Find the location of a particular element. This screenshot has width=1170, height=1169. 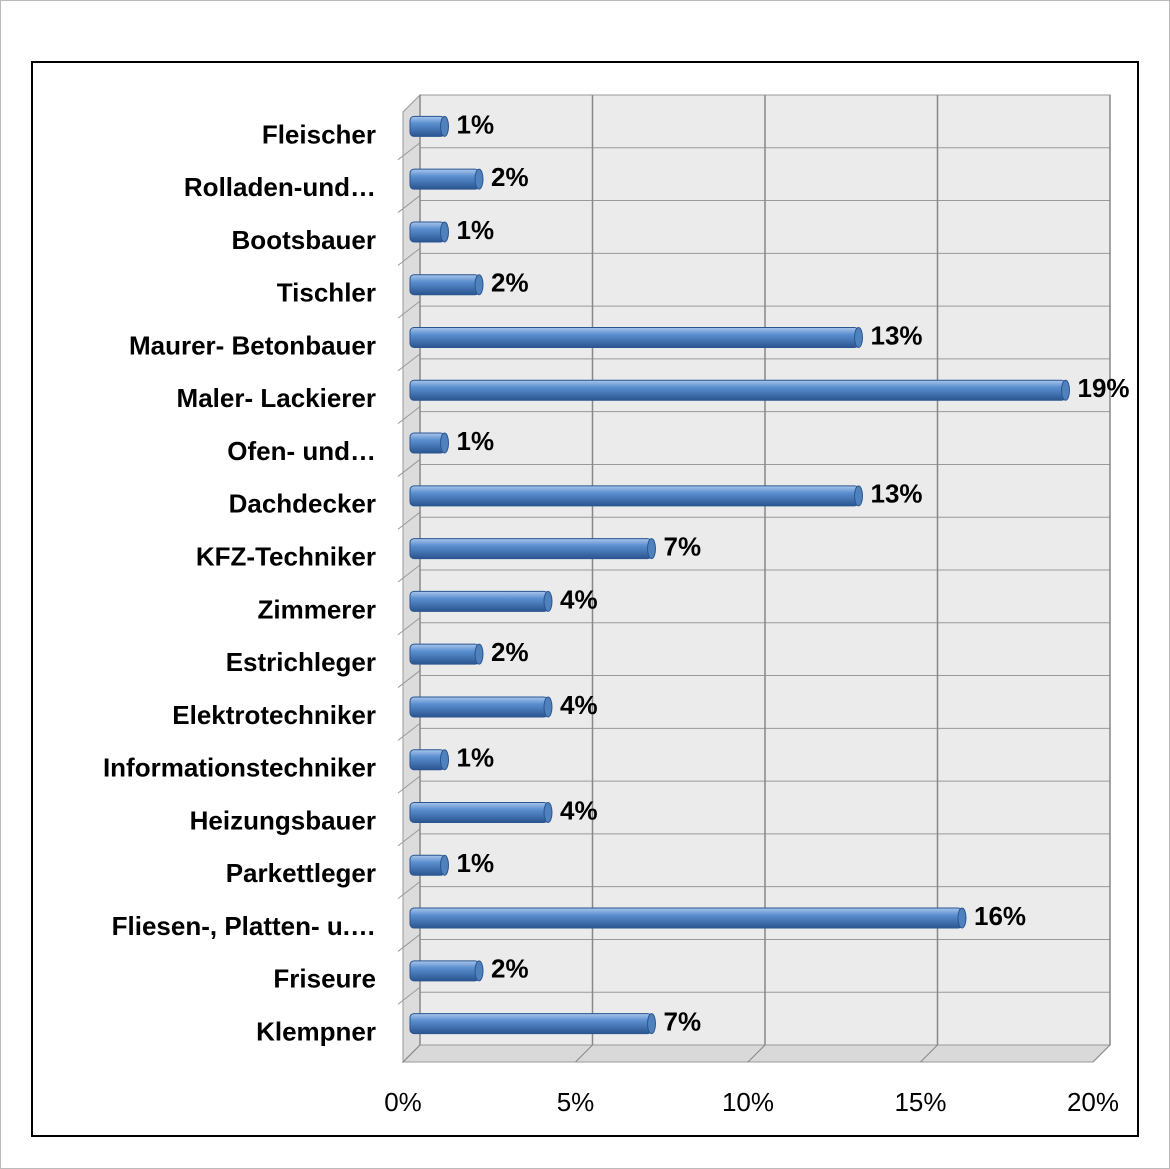

y-tick-label: Zimmerer is located at coordinates (317, 609).